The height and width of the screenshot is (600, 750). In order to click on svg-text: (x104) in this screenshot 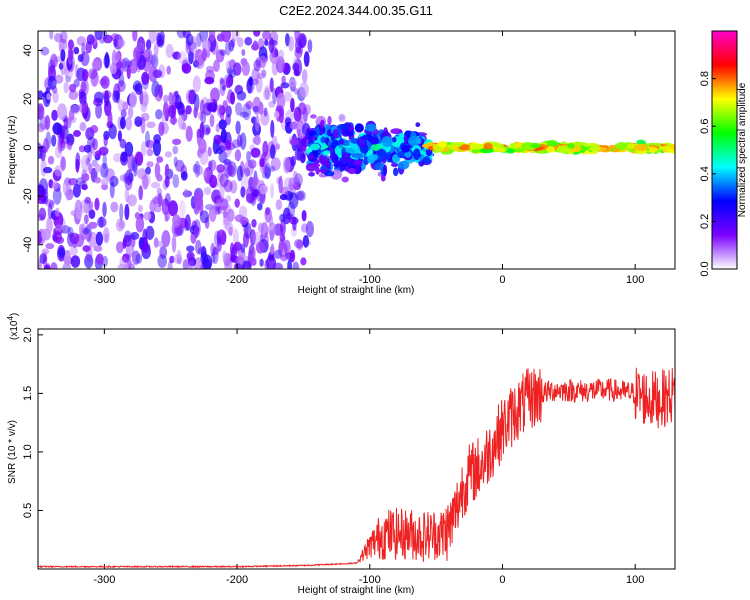, I will do `click(13, 326)`.